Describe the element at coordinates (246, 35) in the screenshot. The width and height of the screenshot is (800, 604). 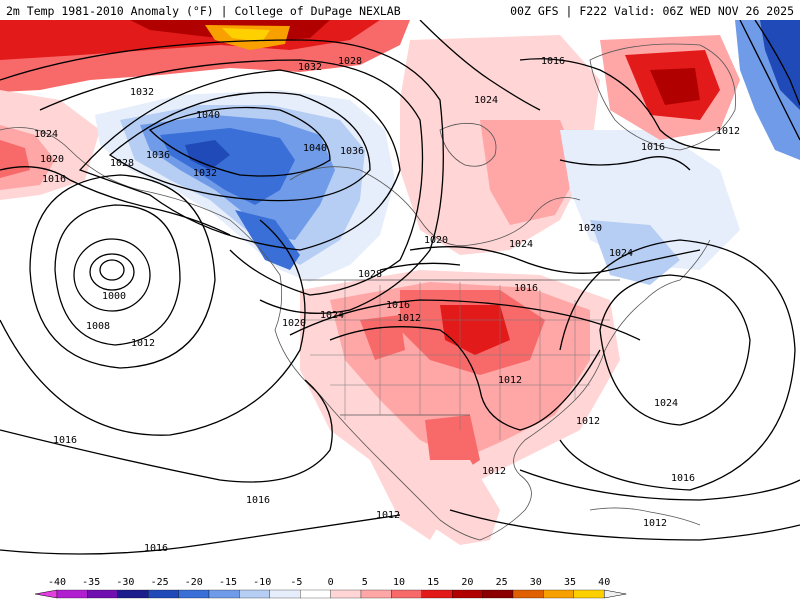
I see `arctic-max-center` at that location.